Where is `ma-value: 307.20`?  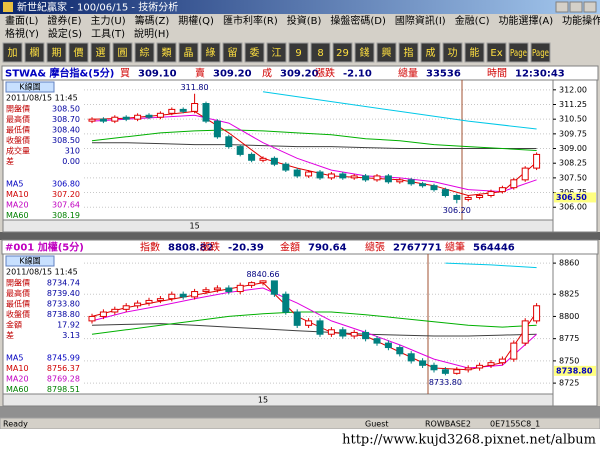
ma-value: 307.20 is located at coordinates (66, 194).